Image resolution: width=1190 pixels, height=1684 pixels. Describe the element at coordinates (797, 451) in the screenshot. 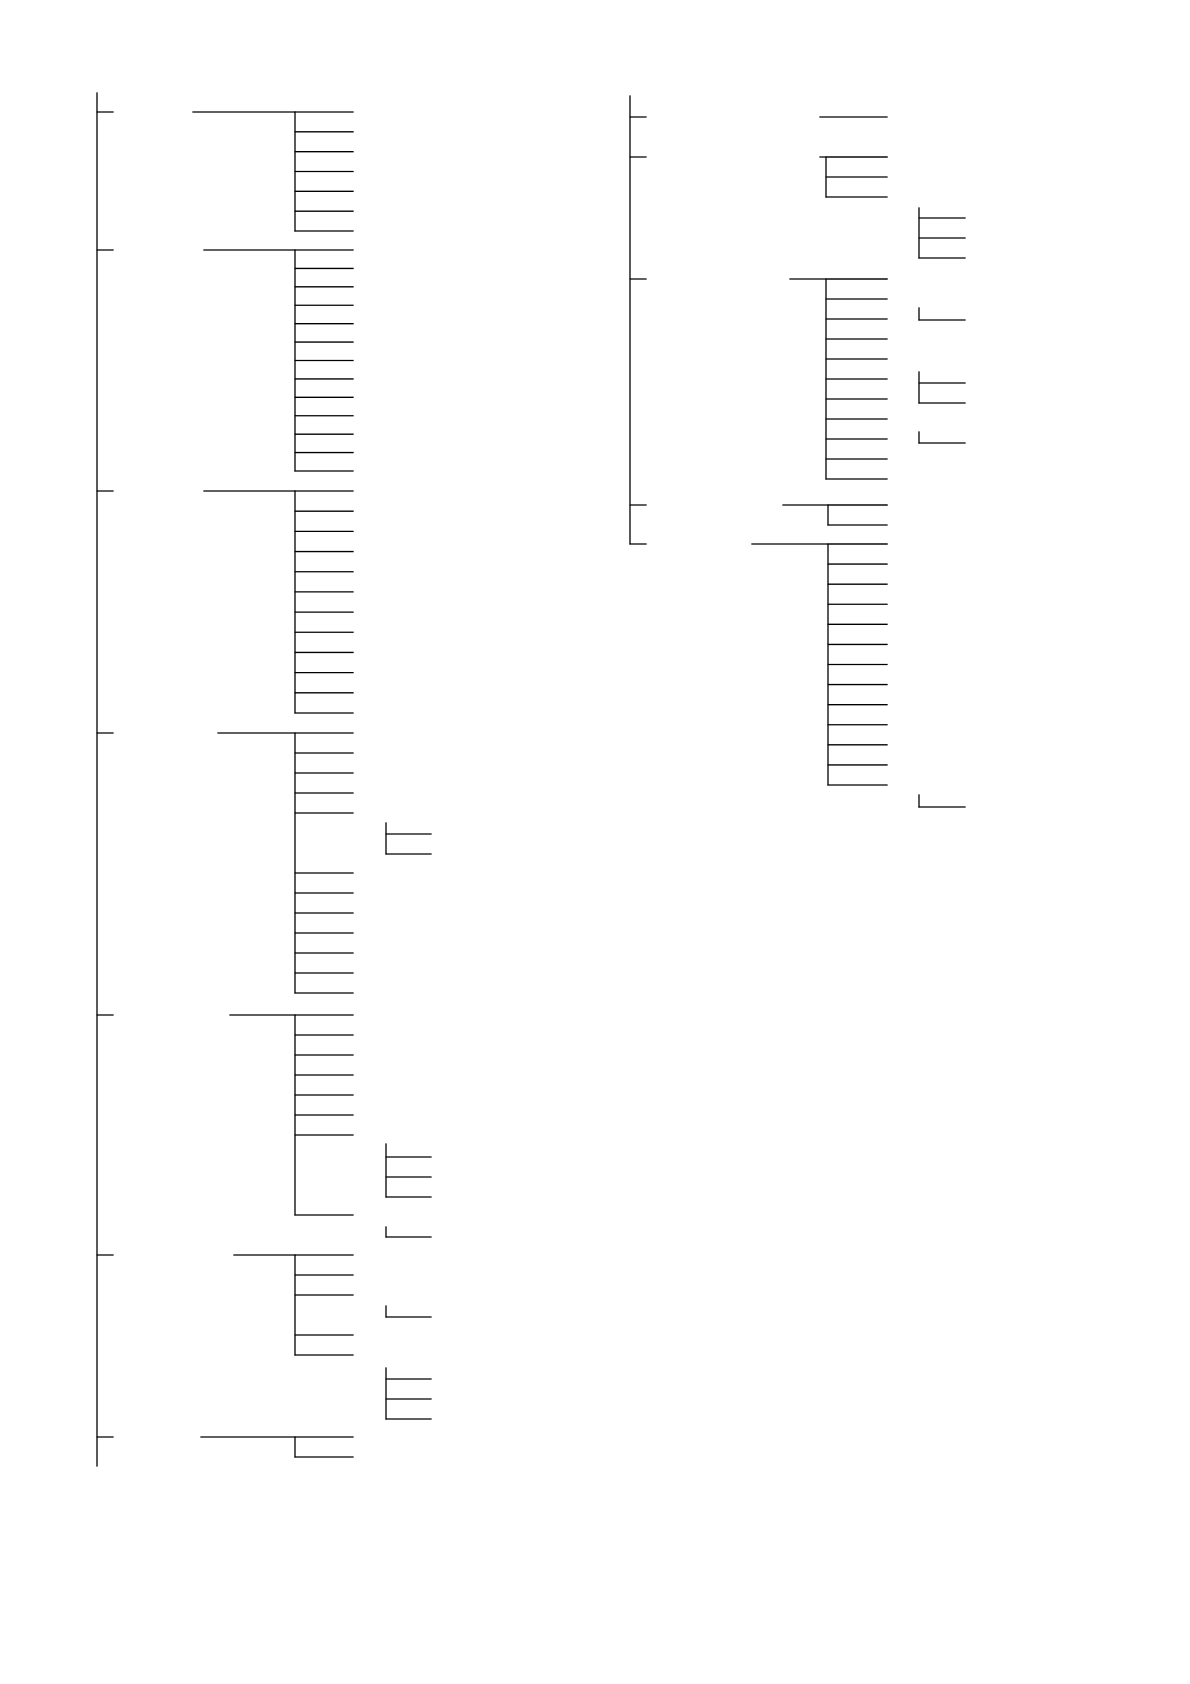

I see `right-tree` at that location.